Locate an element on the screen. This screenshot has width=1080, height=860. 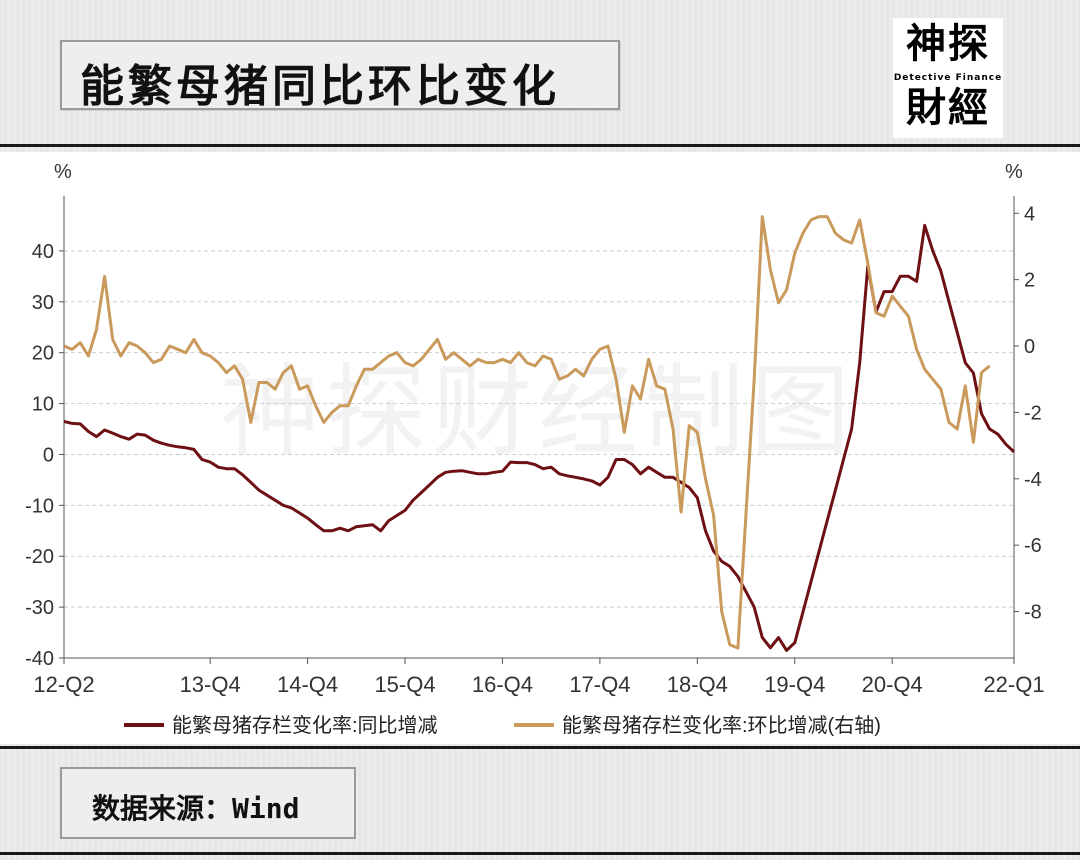
y-left-tick-label: 10 is located at coordinates (43, 405).